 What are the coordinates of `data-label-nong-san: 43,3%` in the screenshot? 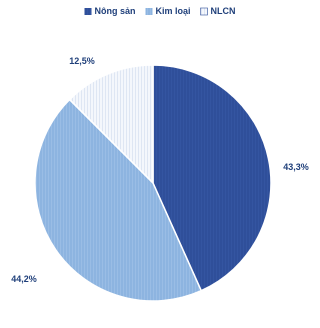 It's located at (296, 167).